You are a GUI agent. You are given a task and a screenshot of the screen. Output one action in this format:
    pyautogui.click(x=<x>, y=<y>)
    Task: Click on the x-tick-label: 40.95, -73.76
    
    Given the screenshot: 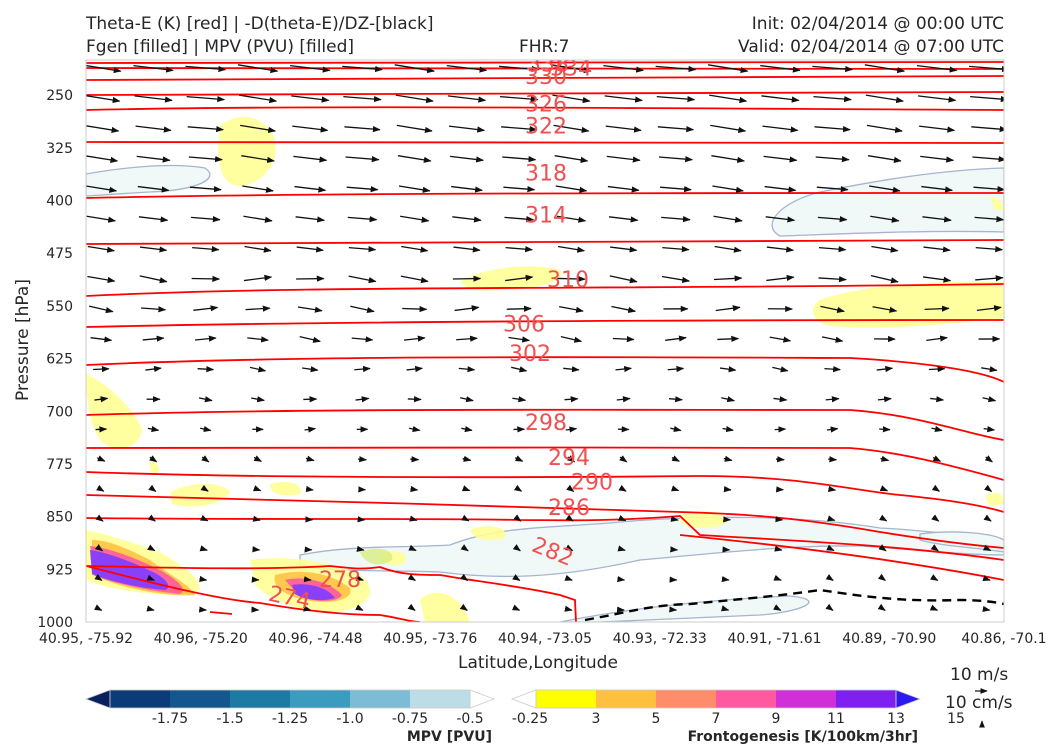 What is the action you would take?
    pyautogui.click(x=430, y=639)
    